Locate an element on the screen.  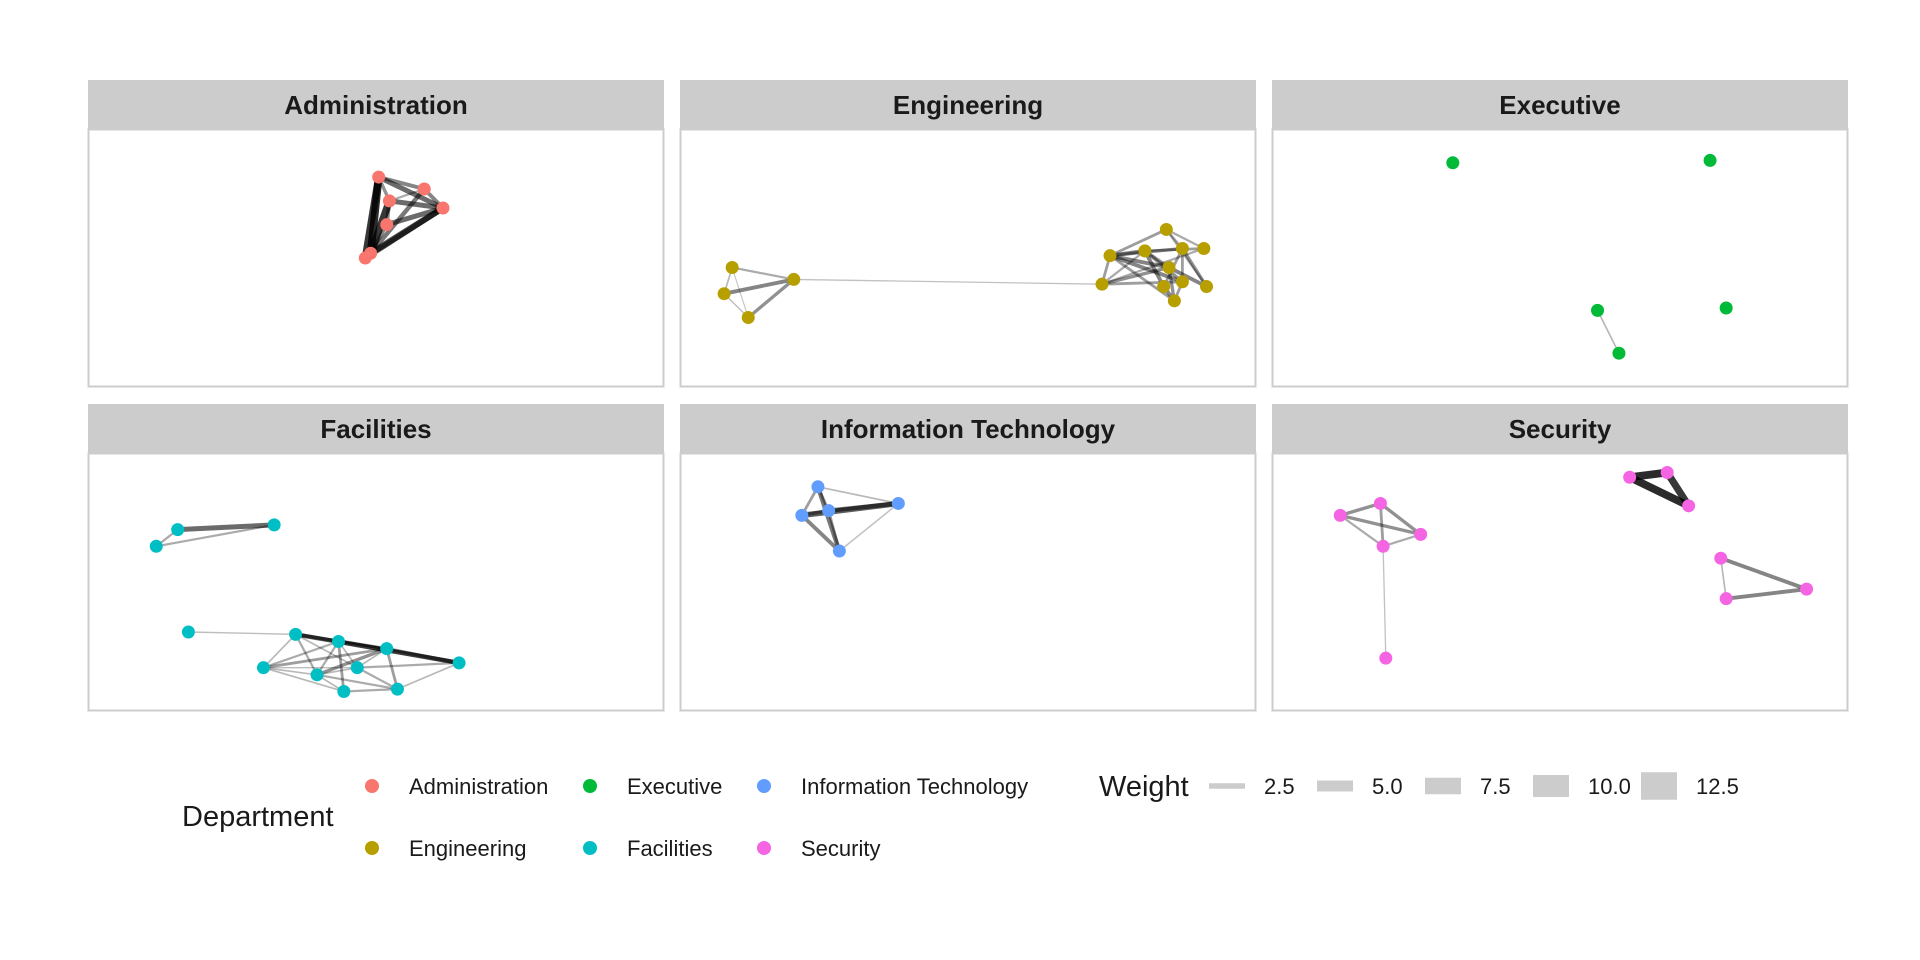
facet-title: Engineering is located at coordinates (968, 105).